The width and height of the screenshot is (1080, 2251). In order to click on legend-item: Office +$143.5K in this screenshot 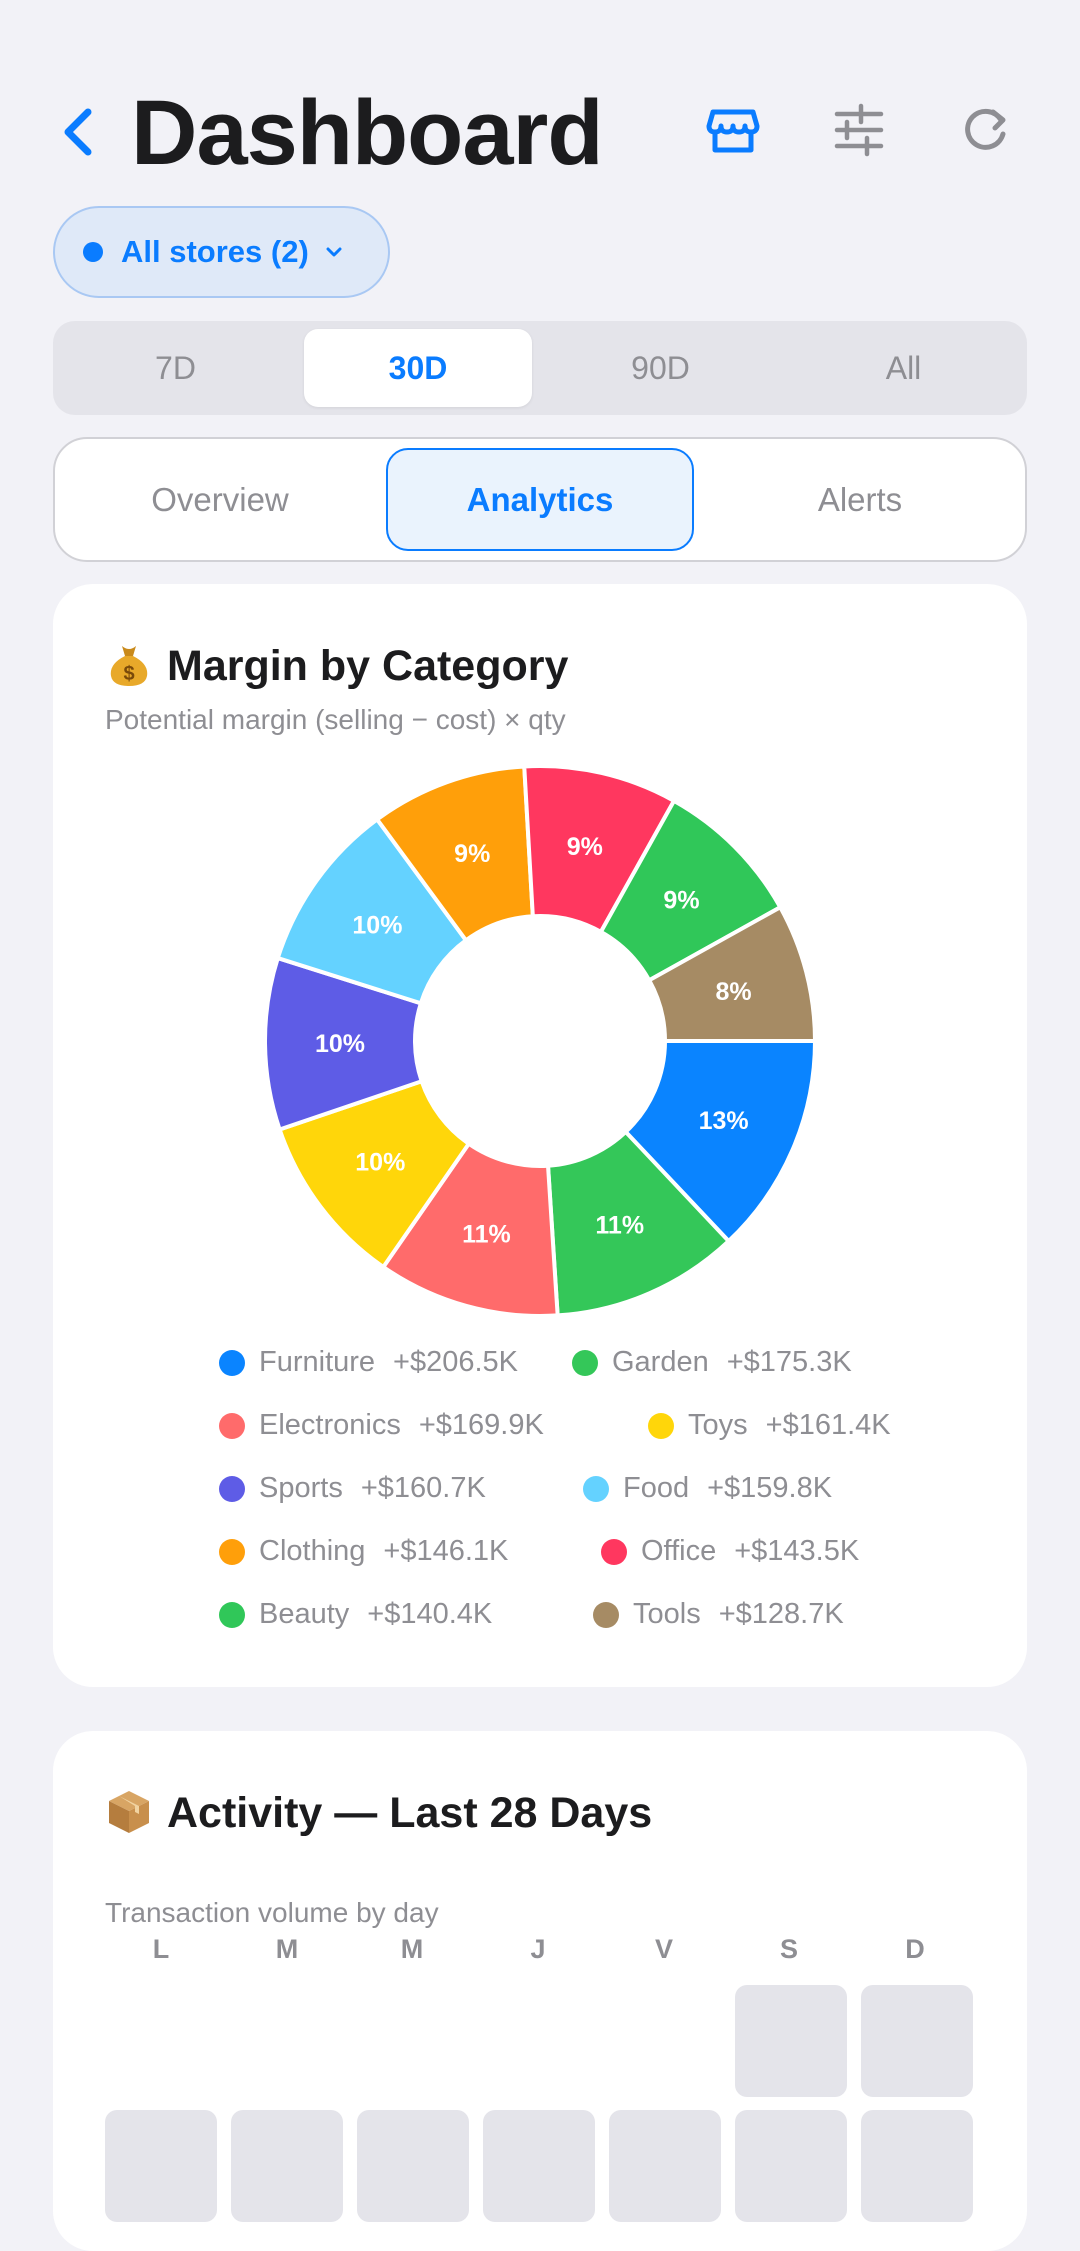, I will do `click(730, 1551)`.